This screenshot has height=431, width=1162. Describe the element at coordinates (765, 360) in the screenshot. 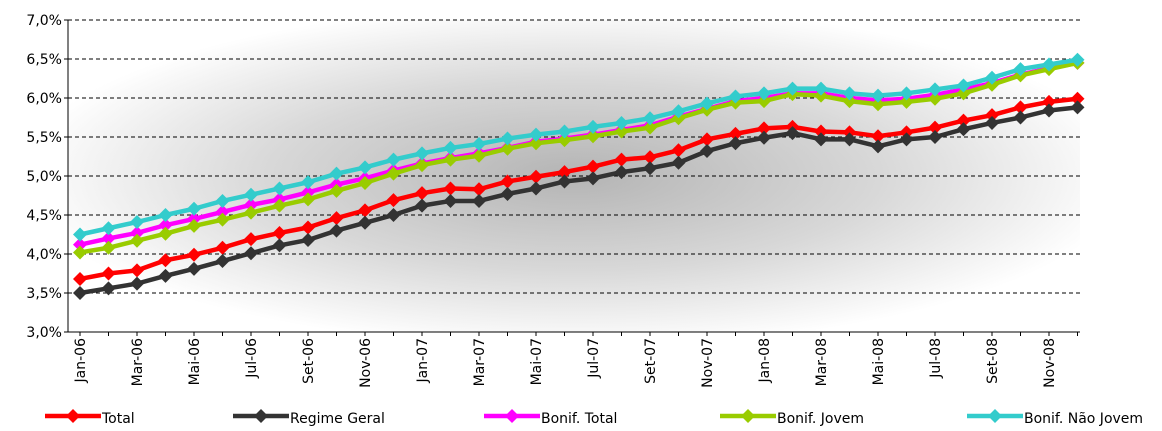

I see `x-tick-label: Jan-08` at that location.